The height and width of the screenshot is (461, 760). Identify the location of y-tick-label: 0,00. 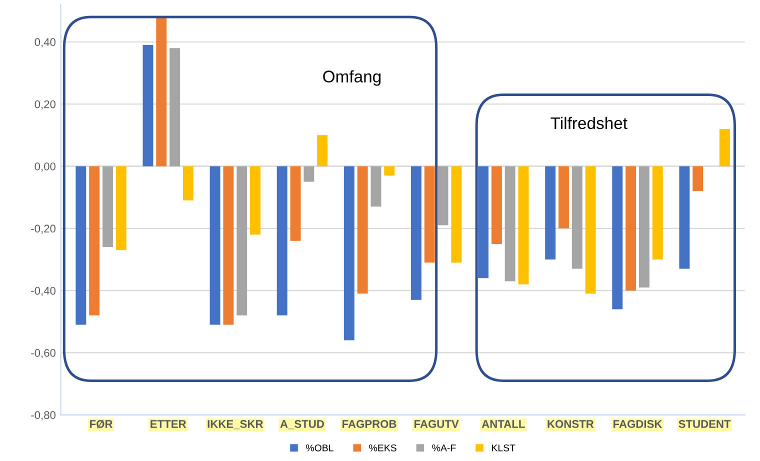
(45, 167).